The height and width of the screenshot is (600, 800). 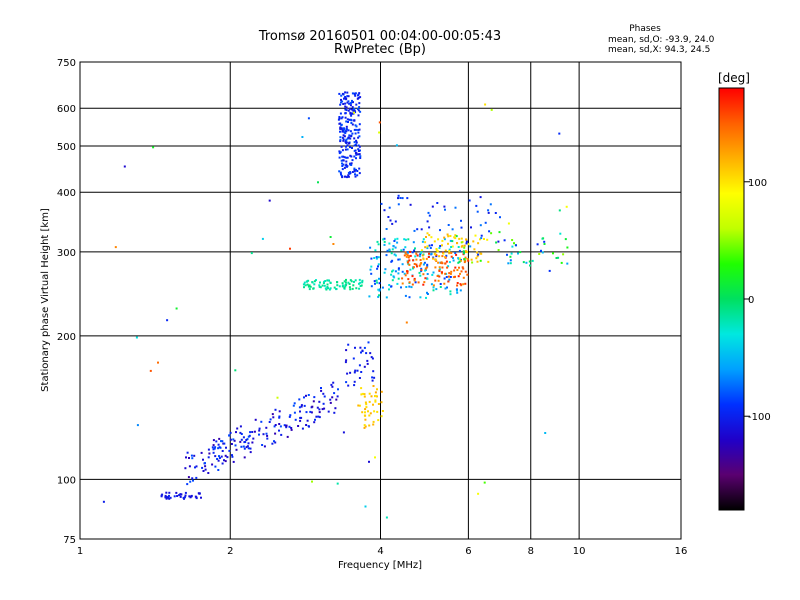 What do you see at coordinates (66, 480) in the screenshot?
I see `y-tick-label: 100` at bounding box center [66, 480].